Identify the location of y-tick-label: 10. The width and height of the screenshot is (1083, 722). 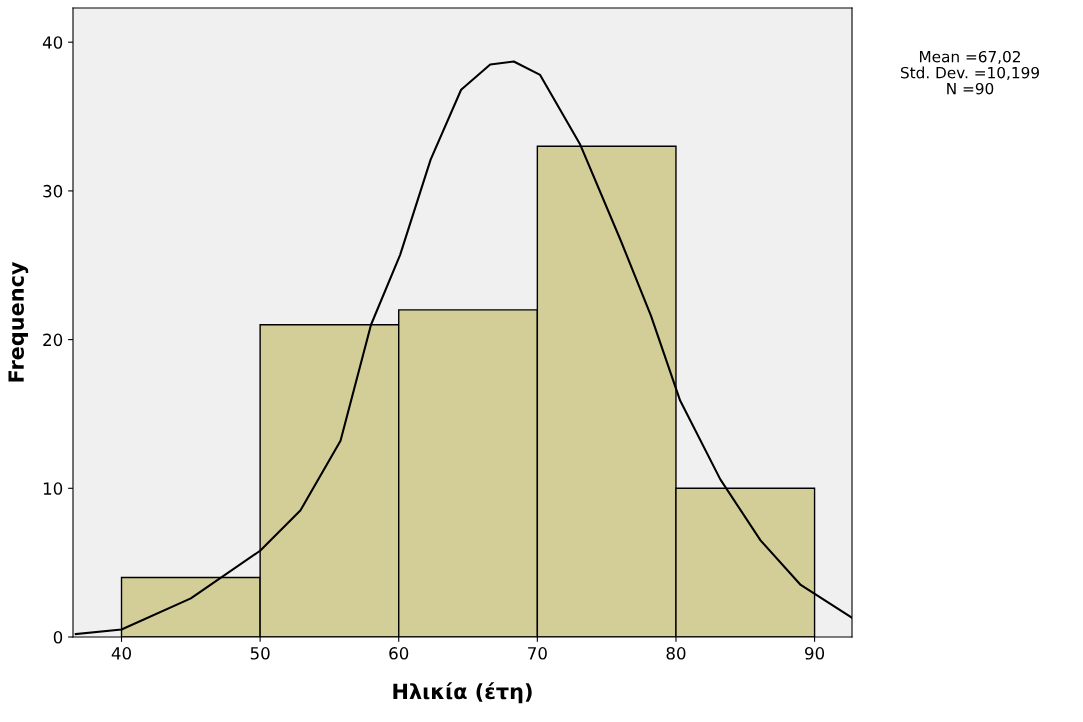
(53, 488).